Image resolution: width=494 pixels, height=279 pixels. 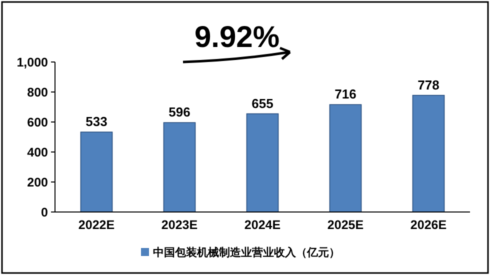 I want to click on data-label: 655, so click(x=263, y=103).